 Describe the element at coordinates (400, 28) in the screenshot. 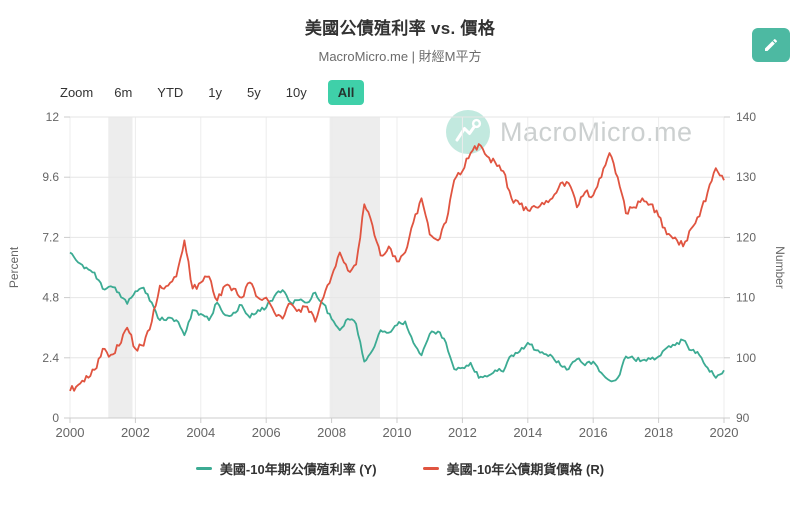

I see `page-title: 美國公債殖利率 vs. 價格` at that location.